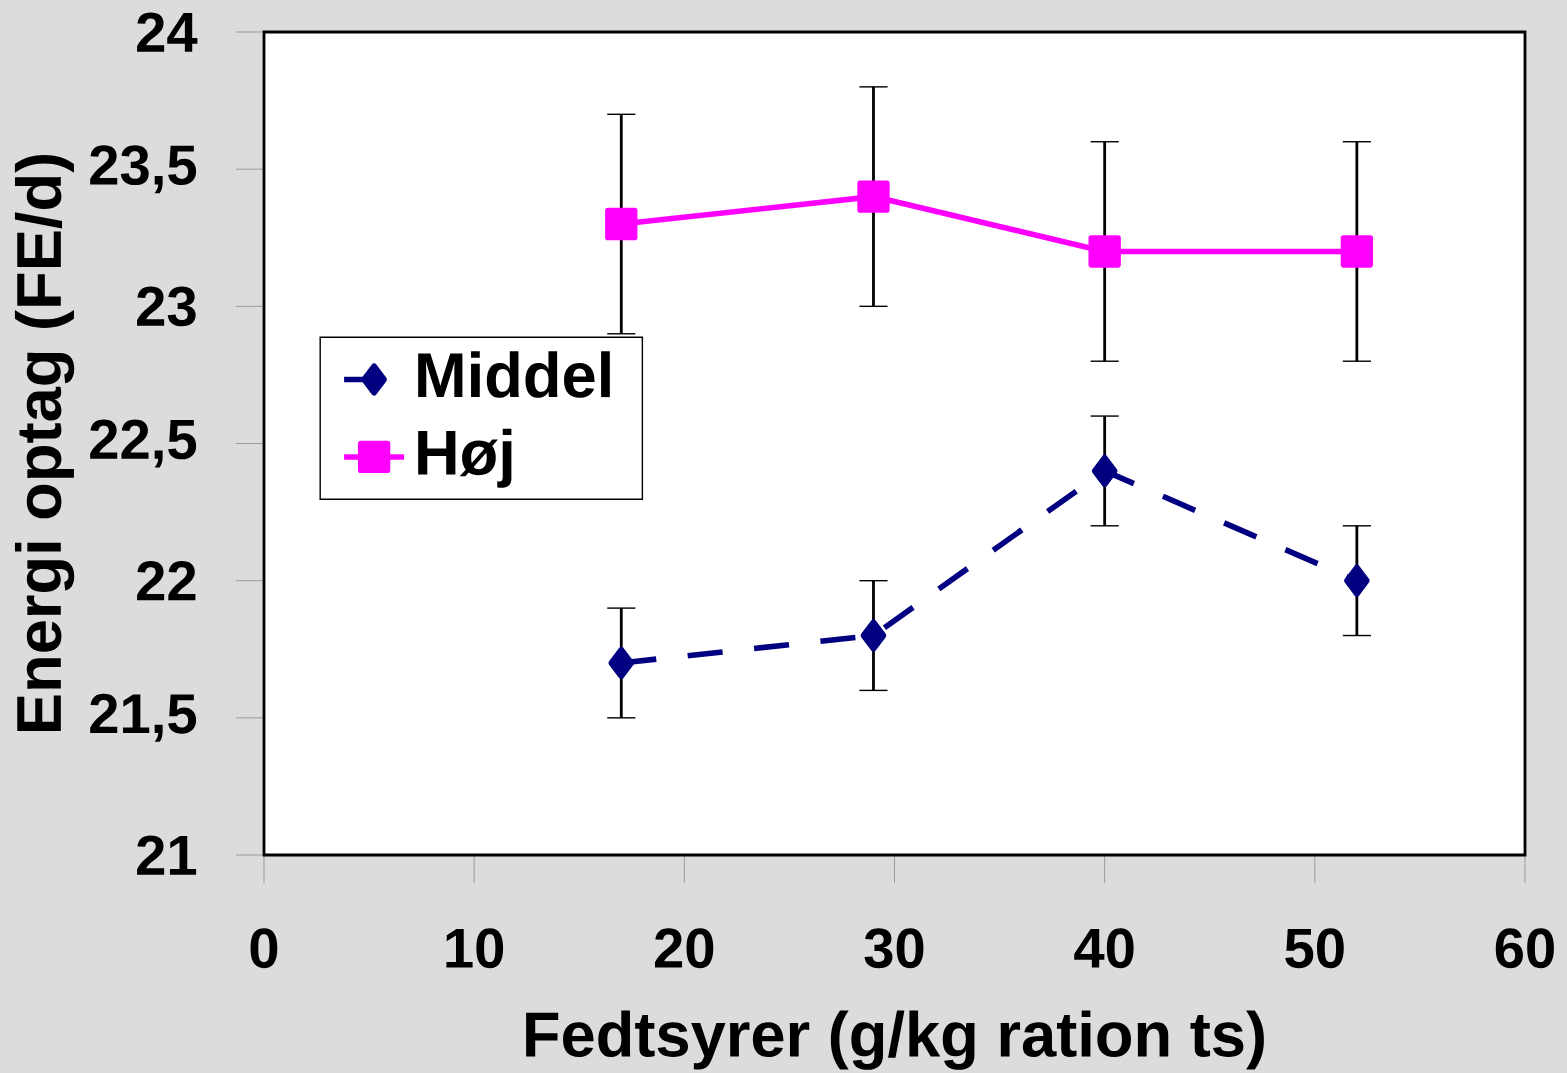 This screenshot has width=1567, height=1073. What do you see at coordinates (684, 948) in the screenshot?
I see `x-tick-label: 20` at bounding box center [684, 948].